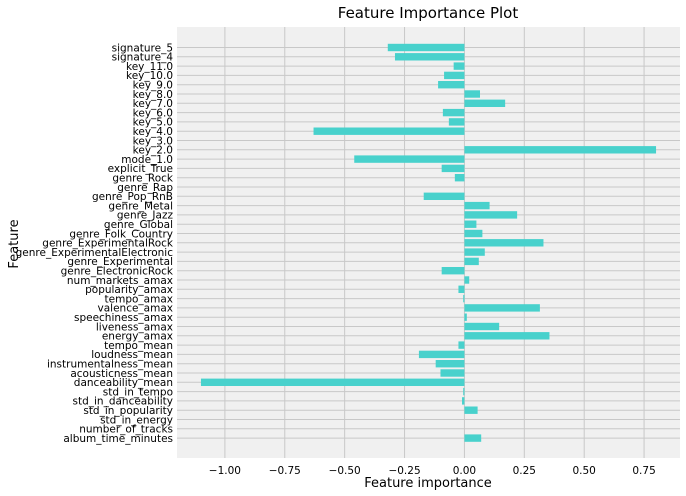 Image resolution: width=686 pixels, height=496 pixels. I want to click on bar-explicit-true, so click(453, 168).